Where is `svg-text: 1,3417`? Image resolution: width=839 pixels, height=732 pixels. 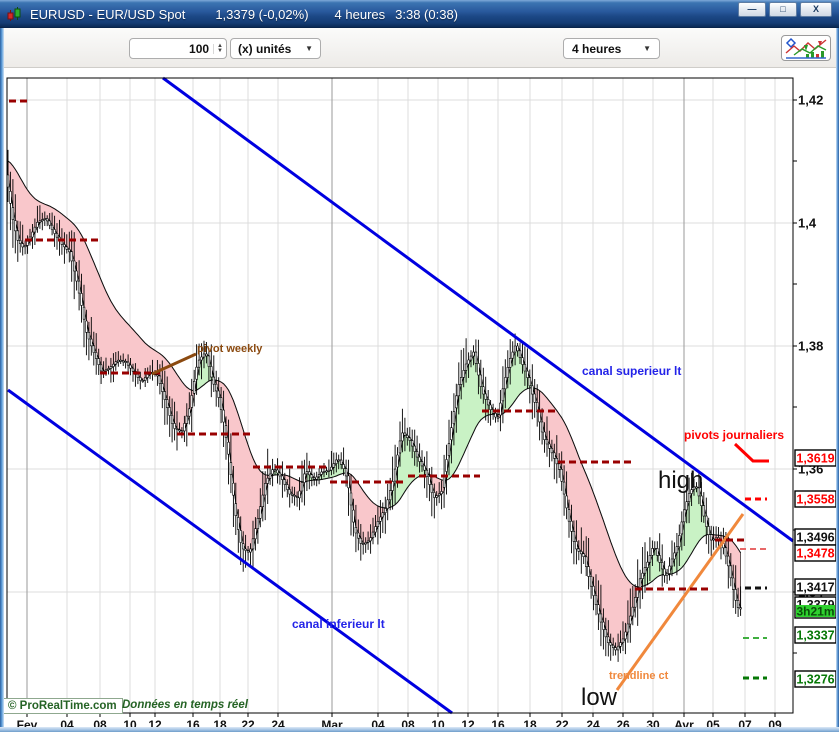
svg-text: 1,3417 is located at coordinates (815, 588).